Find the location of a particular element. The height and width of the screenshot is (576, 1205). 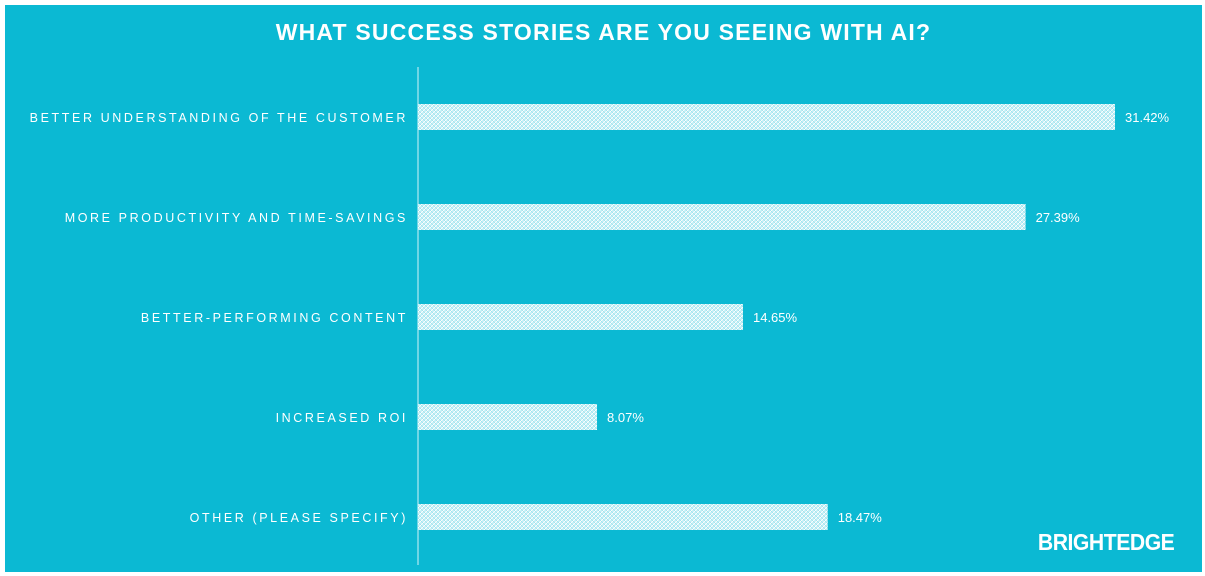

value-label: 8.07% is located at coordinates (625, 417).